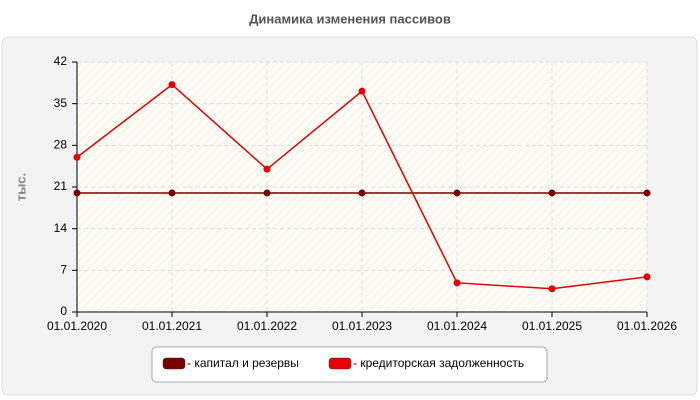  Describe the element at coordinates (61, 61) in the screenshot. I see `y-tick-label: 42` at that location.